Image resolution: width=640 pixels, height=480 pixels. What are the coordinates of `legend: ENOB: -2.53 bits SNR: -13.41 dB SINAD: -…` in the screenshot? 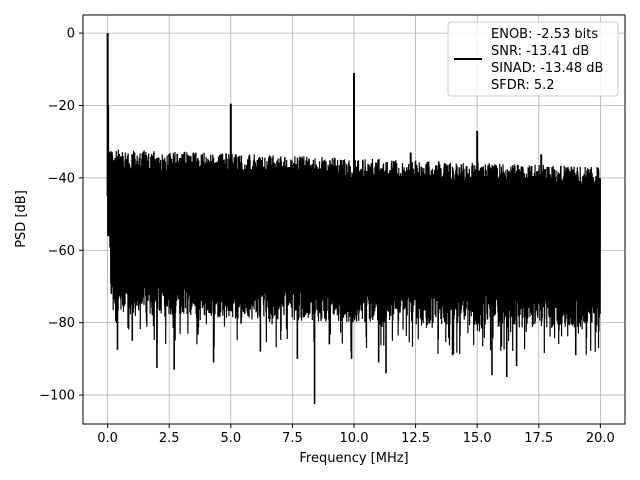 It's located at (533, 59).